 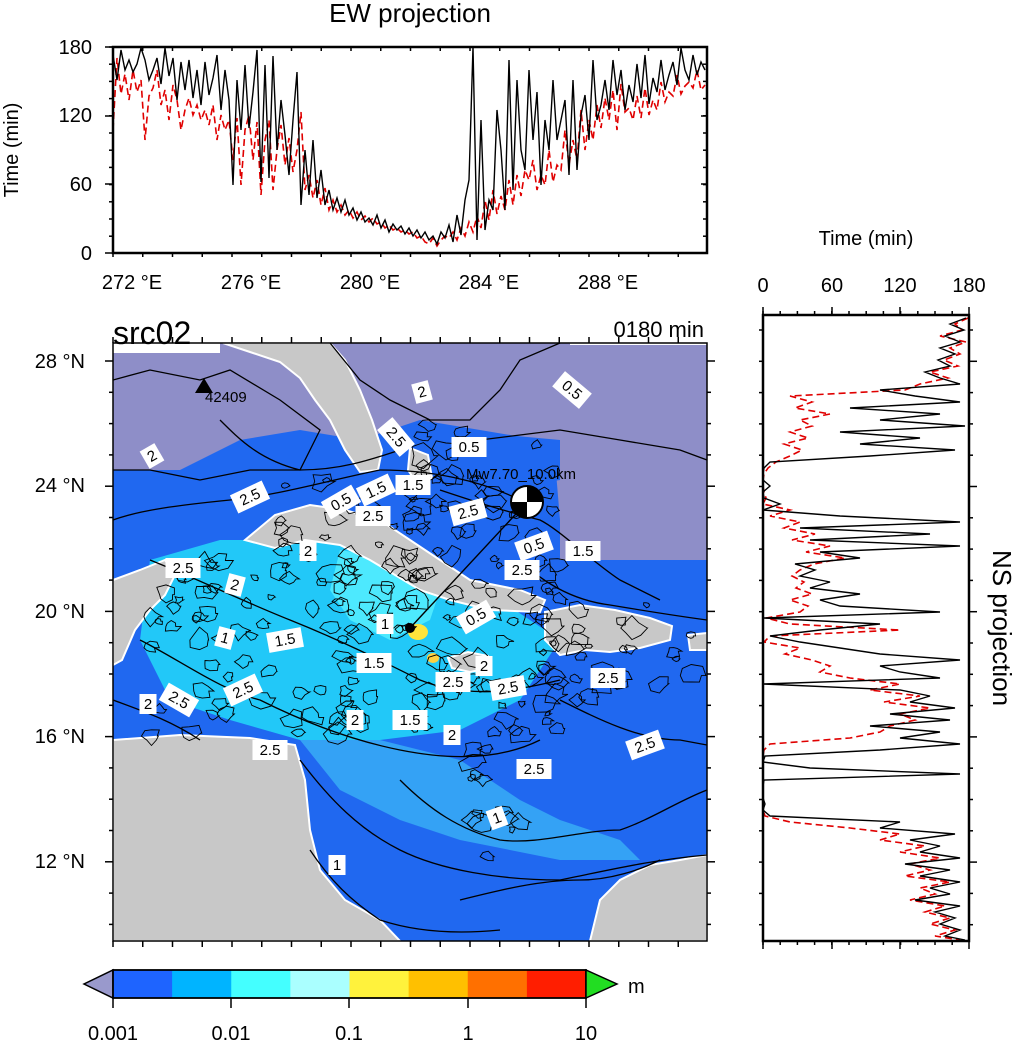 I want to click on colorbar-over-arrow, so click(x=602, y=984).